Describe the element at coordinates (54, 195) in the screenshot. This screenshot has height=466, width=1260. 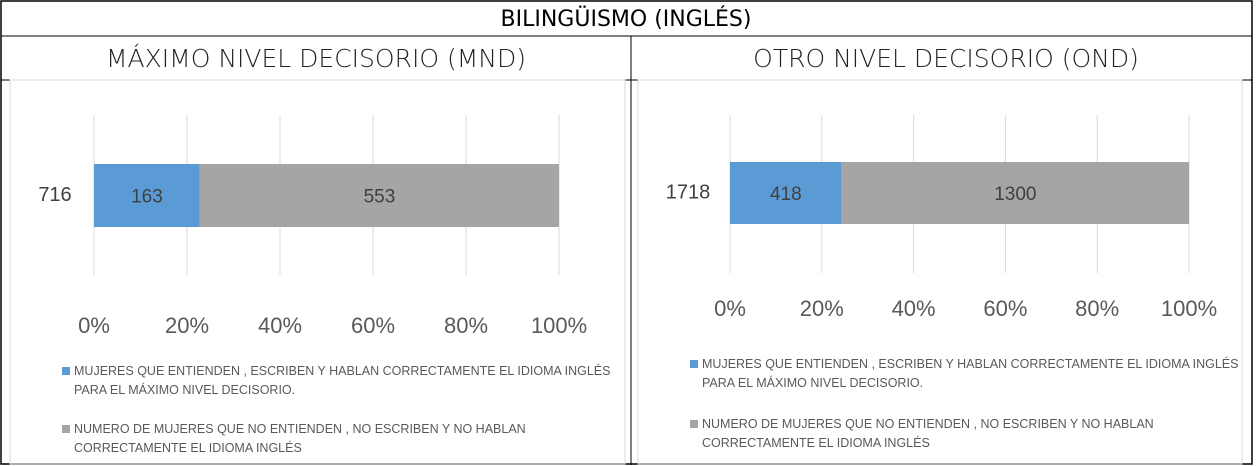
I see `category-label: 716` at that location.